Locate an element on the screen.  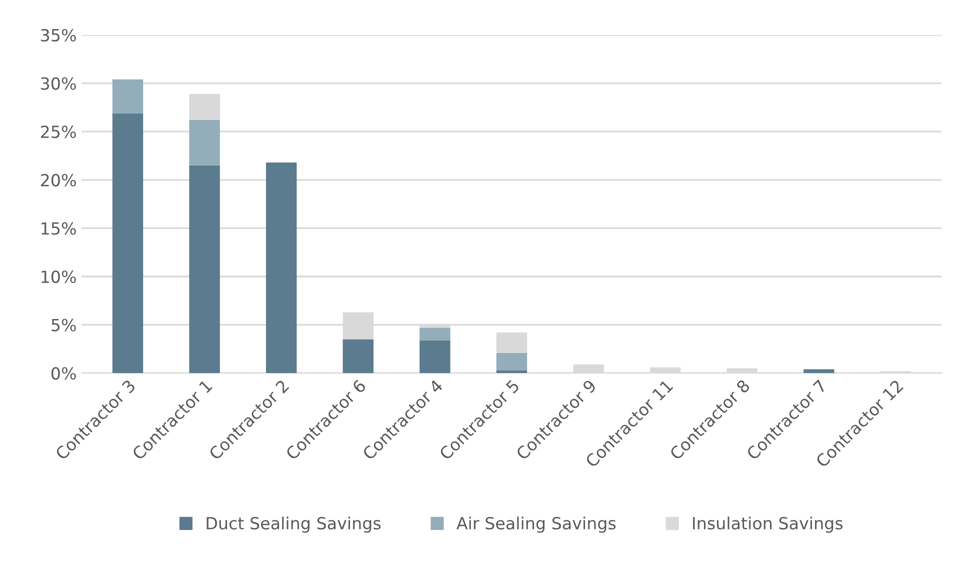
y-tick-label: 0% is located at coordinates (63, 373).